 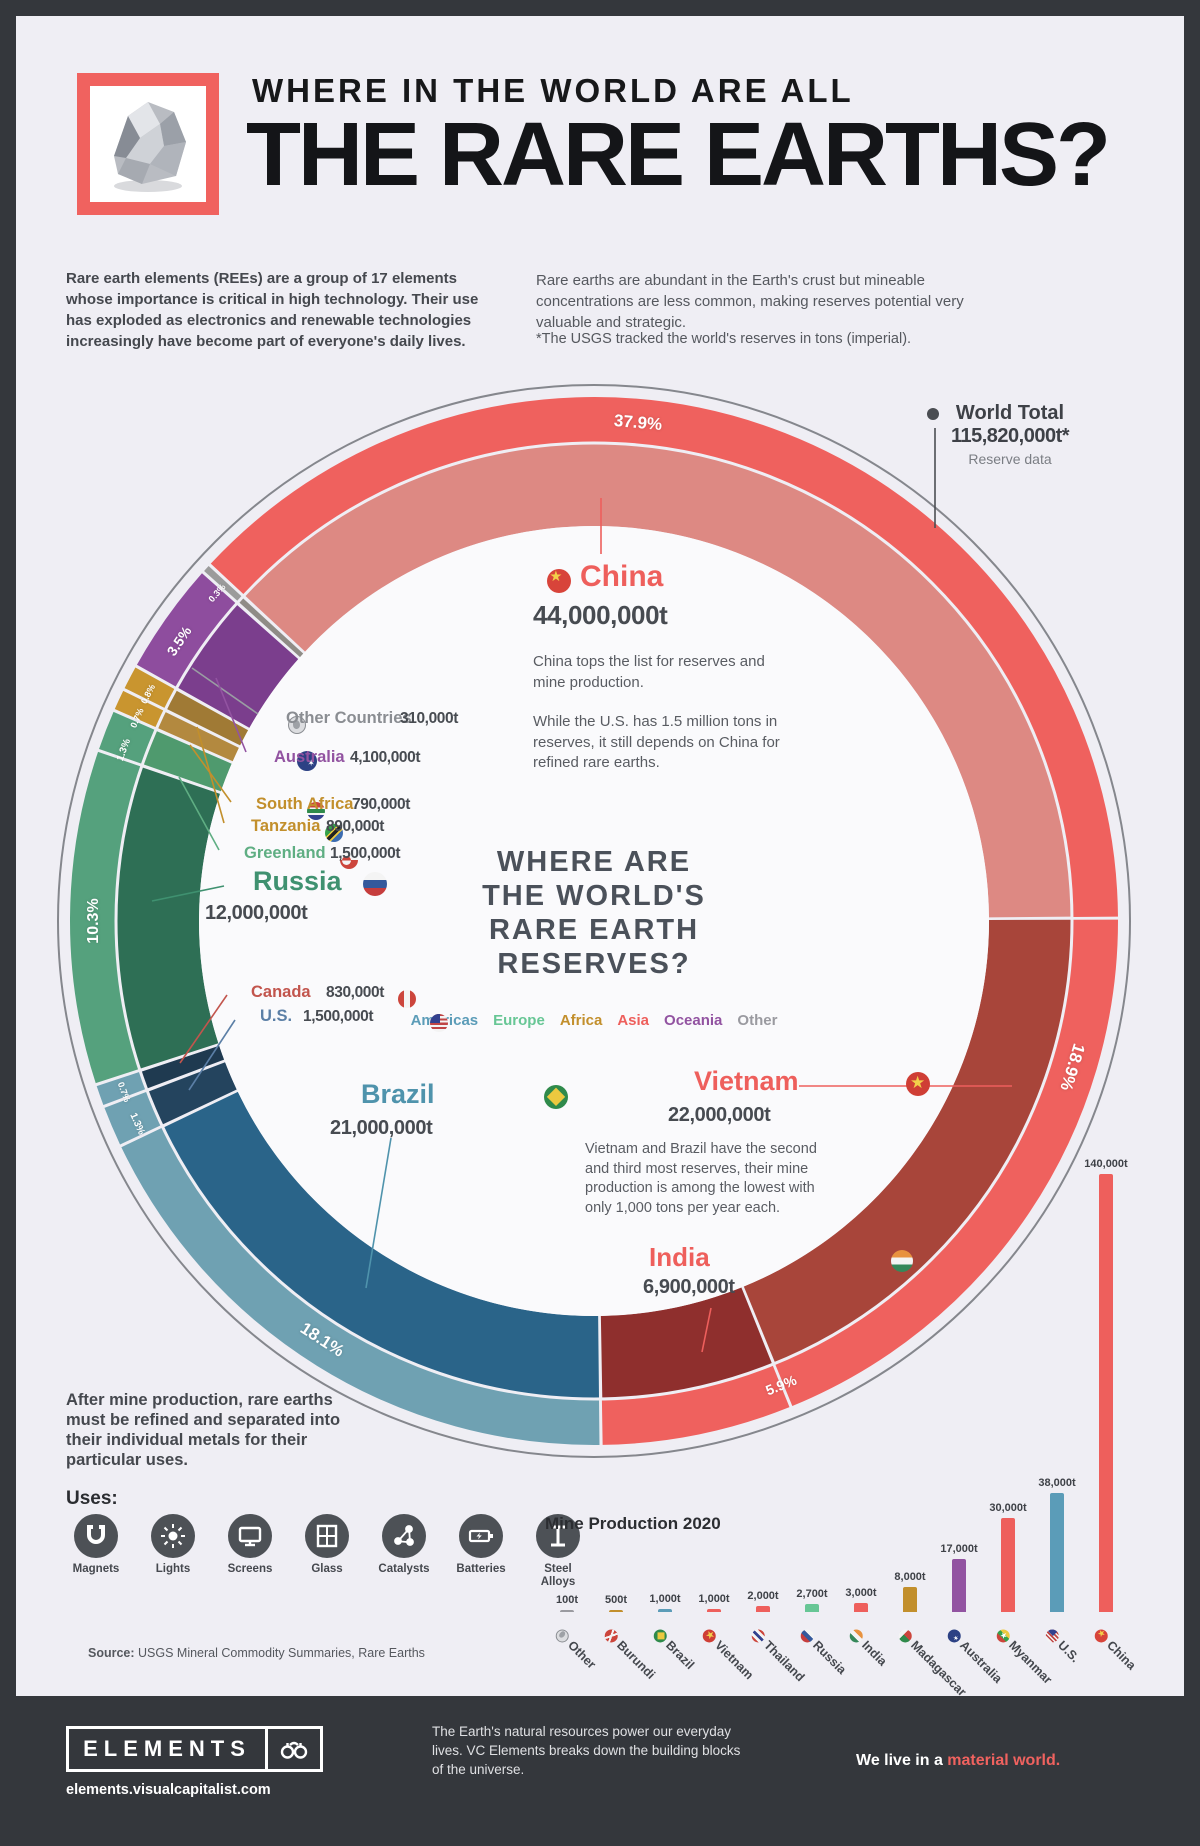 I want to click on headline-line: RESERVES?, so click(x=594, y=964).